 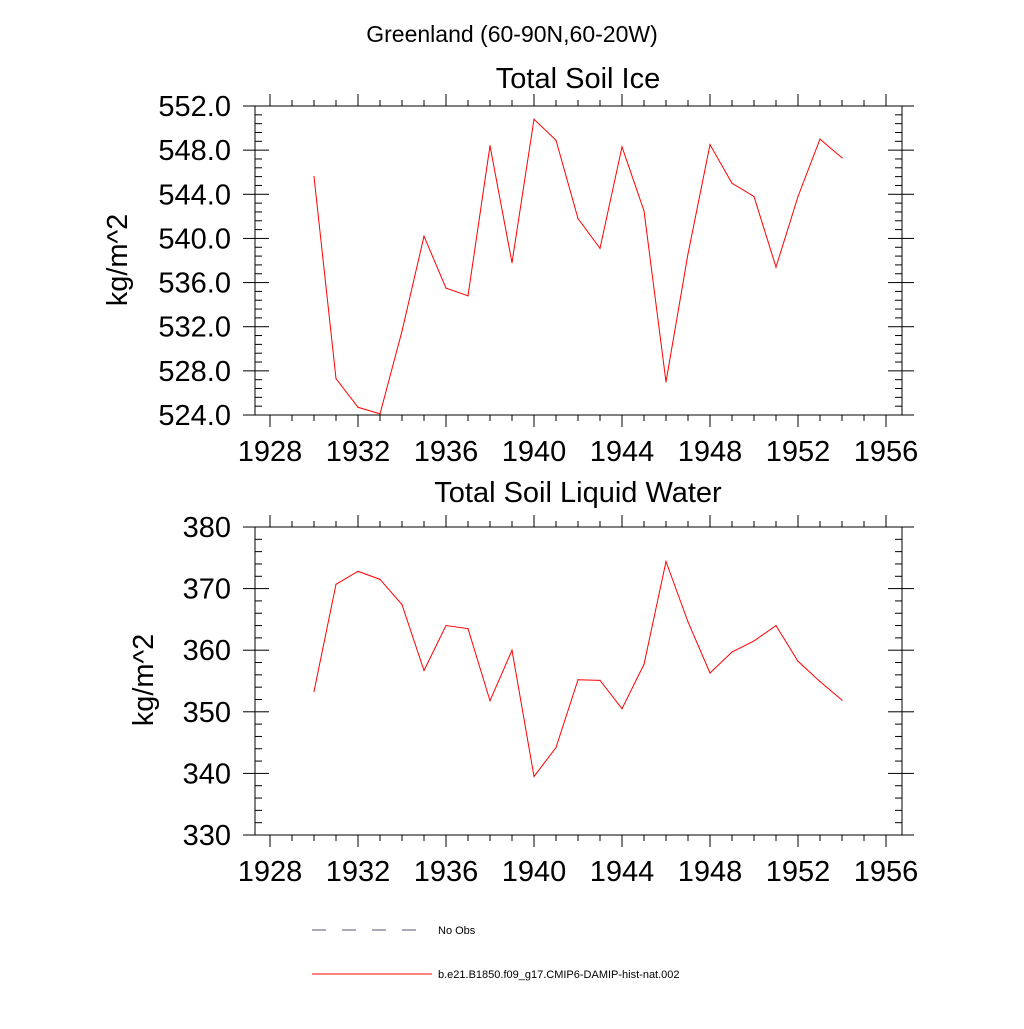 What do you see at coordinates (194, 328) in the screenshot?
I see `y-tick-label: 532.0` at bounding box center [194, 328].